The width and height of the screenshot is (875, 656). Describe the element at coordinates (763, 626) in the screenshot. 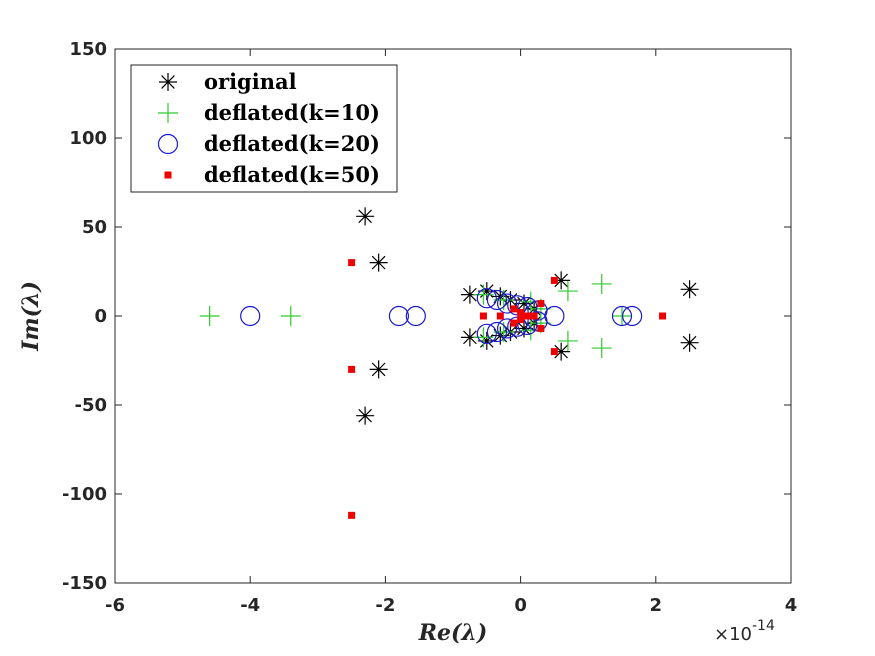

I see `x-exponent-power: -14` at that location.